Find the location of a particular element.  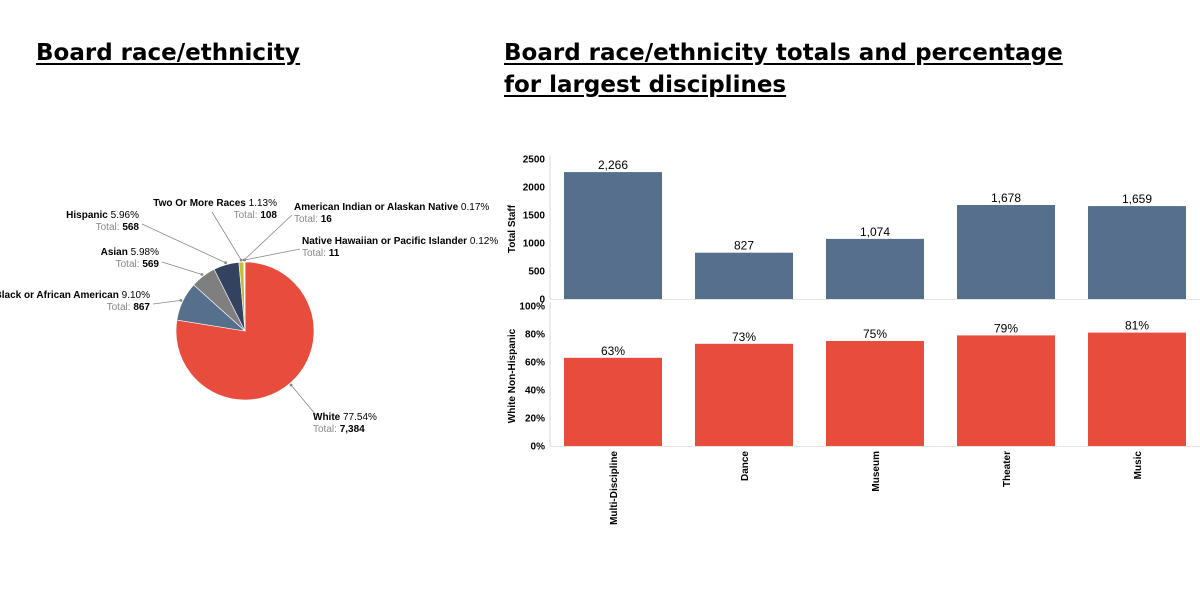

y-tick-label: 20% is located at coordinates (535, 419).